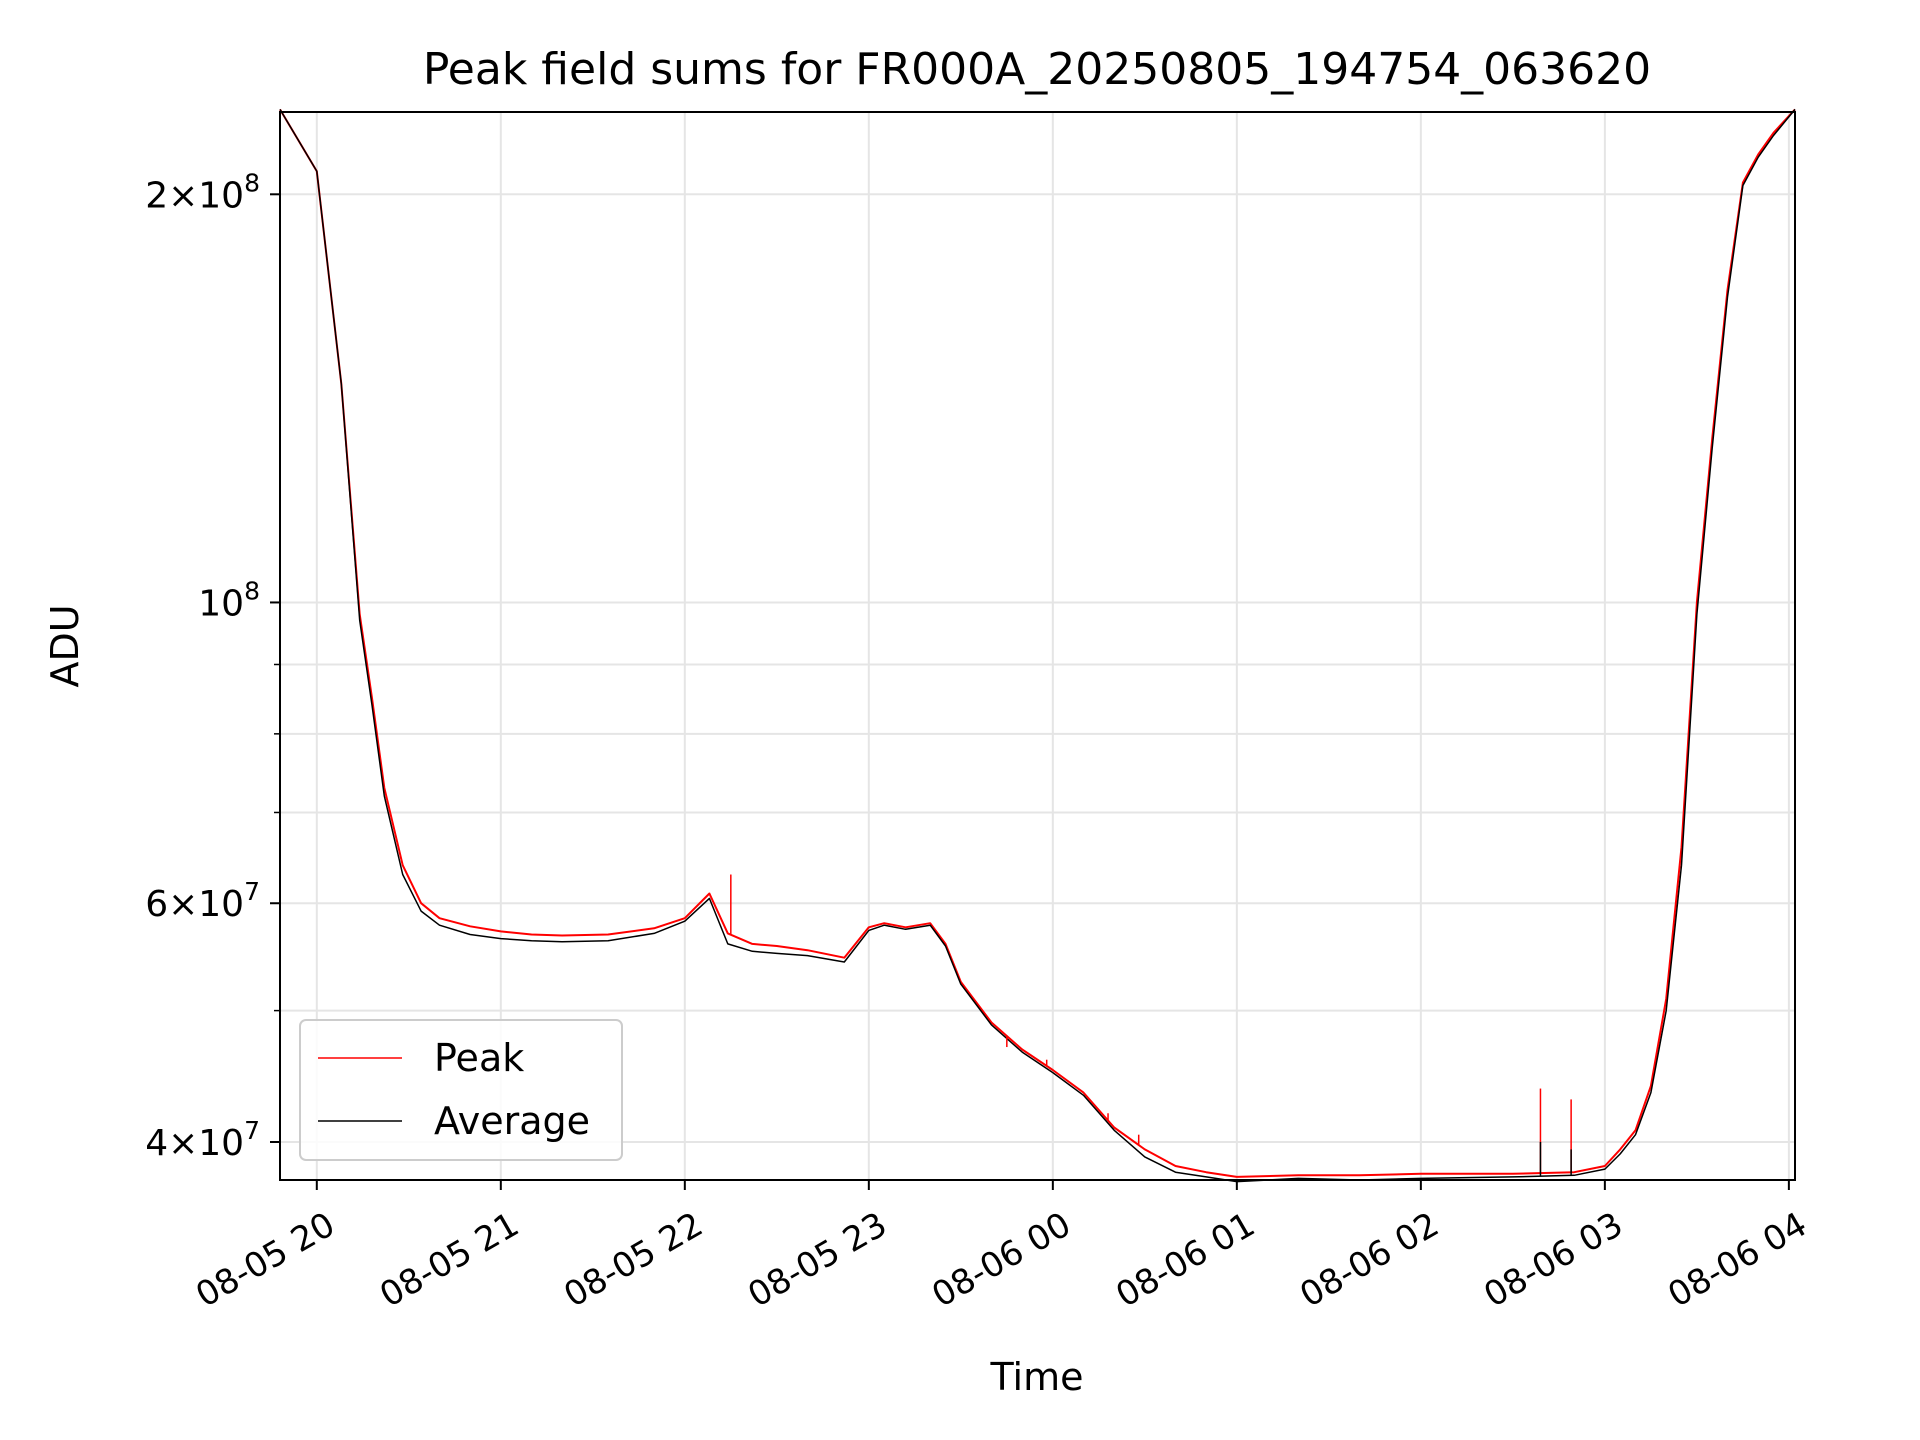  Describe the element at coordinates (212, 666) in the screenshot. I see `y-axis: 4×107 6×107 108 2×108` at that location.